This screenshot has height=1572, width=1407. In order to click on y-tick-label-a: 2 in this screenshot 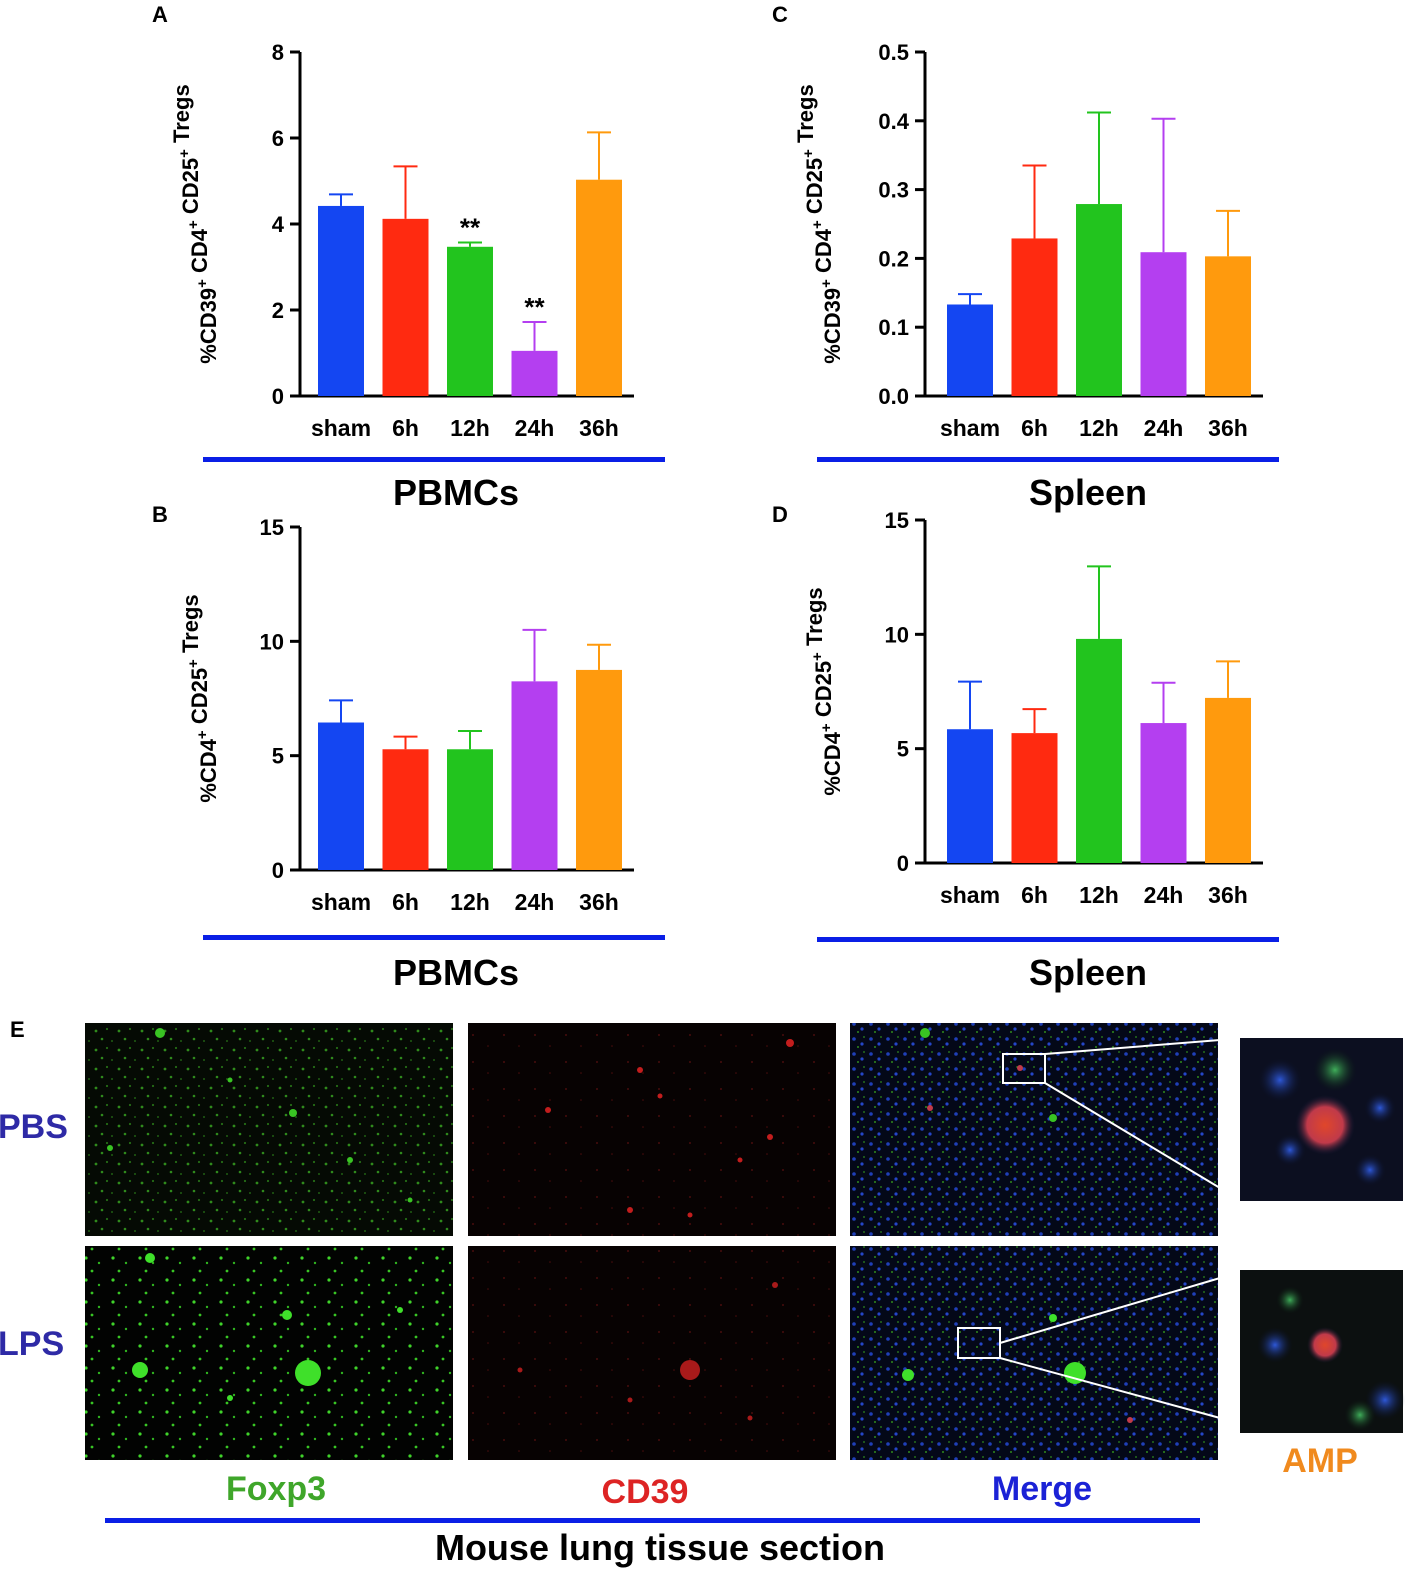, I will do `click(278, 310)`.